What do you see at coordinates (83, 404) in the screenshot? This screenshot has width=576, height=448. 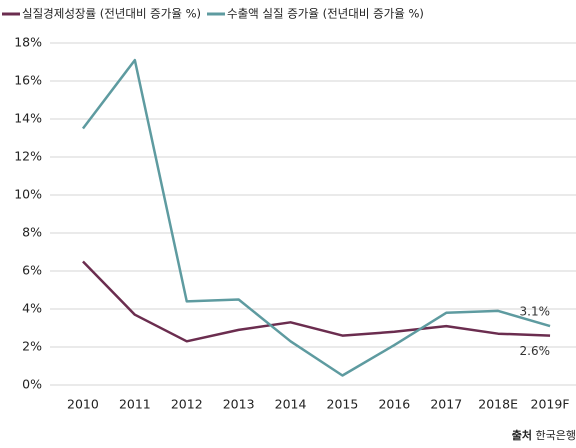 I see `x-tick-label: 2010` at bounding box center [83, 404].